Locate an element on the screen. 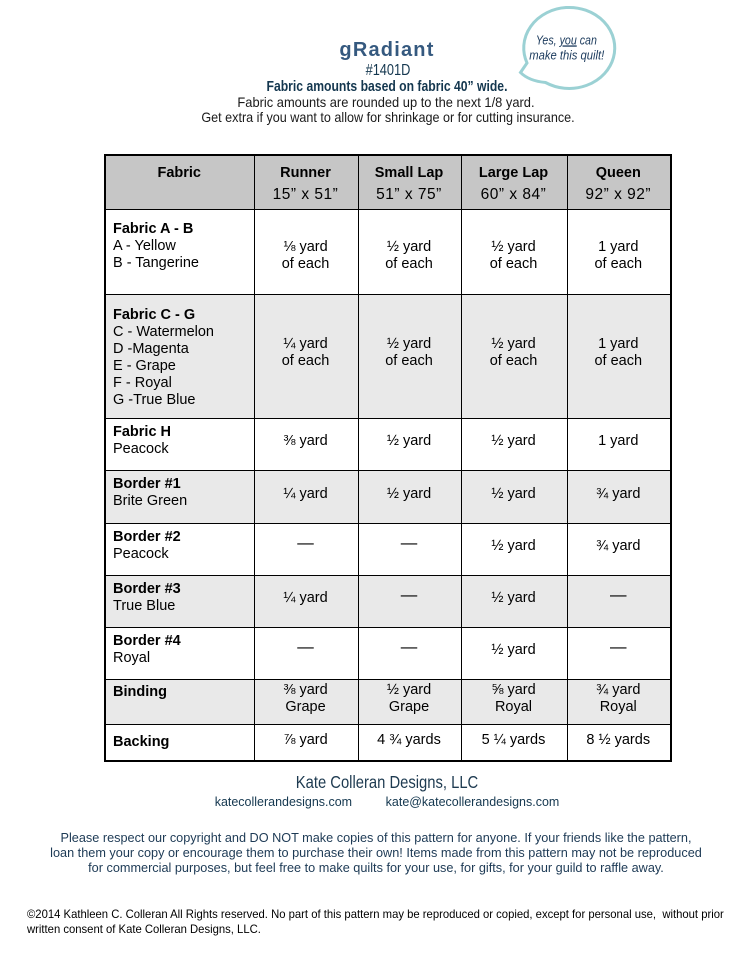 The height and width of the screenshot is (961, 748). svg-text: Yes, you can is located at coordinates (566, 39).